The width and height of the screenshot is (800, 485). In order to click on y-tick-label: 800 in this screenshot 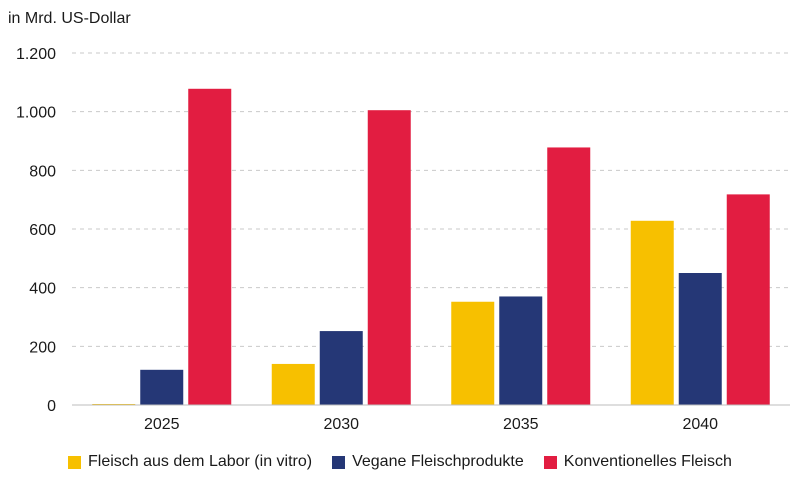, I will do `click(42, 171)`.